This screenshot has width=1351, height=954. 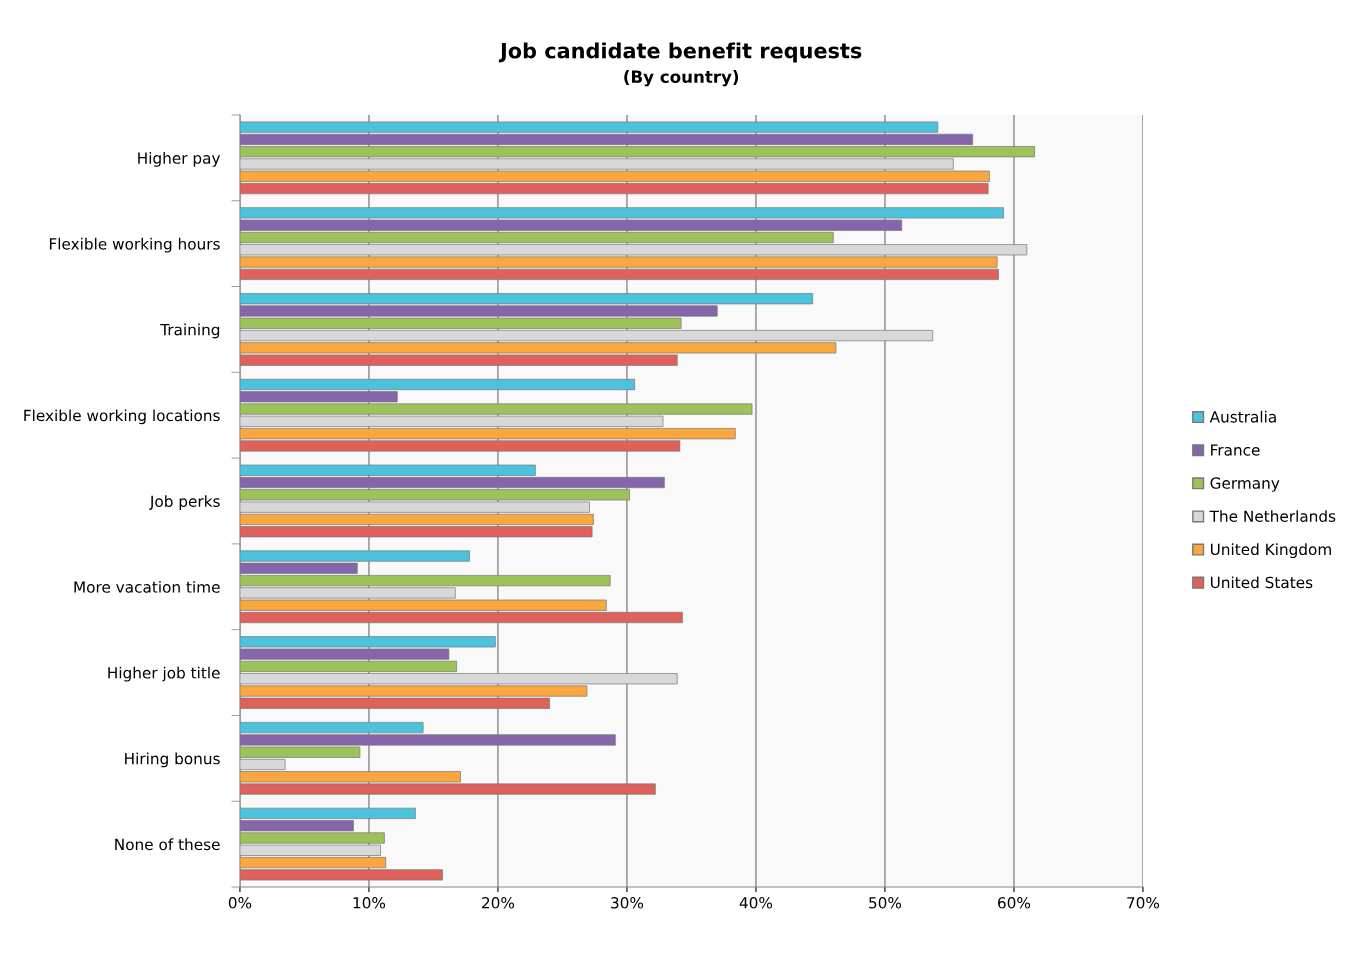 What do you see at coordinates (1272, 516) in the screenshot?
I see `legend-label: The Netherlands` at bounding box center [1272, 516].